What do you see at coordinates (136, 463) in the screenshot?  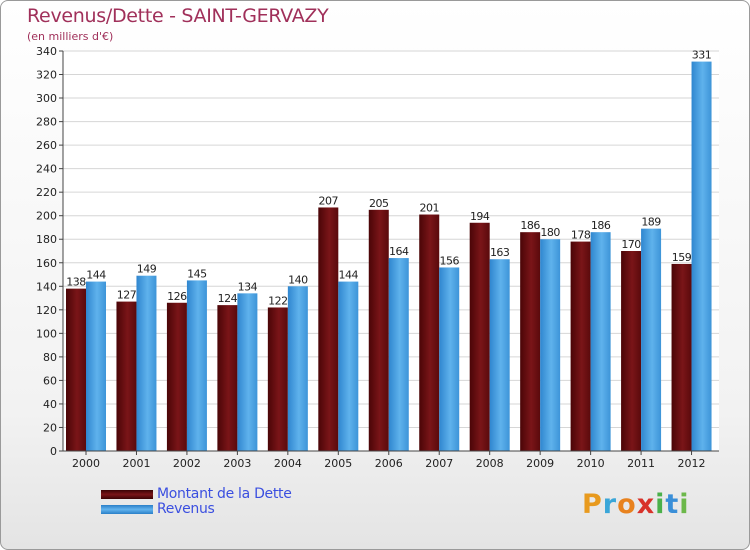 I see `x-tick-label: 2001` at bounding box center [136, 463].